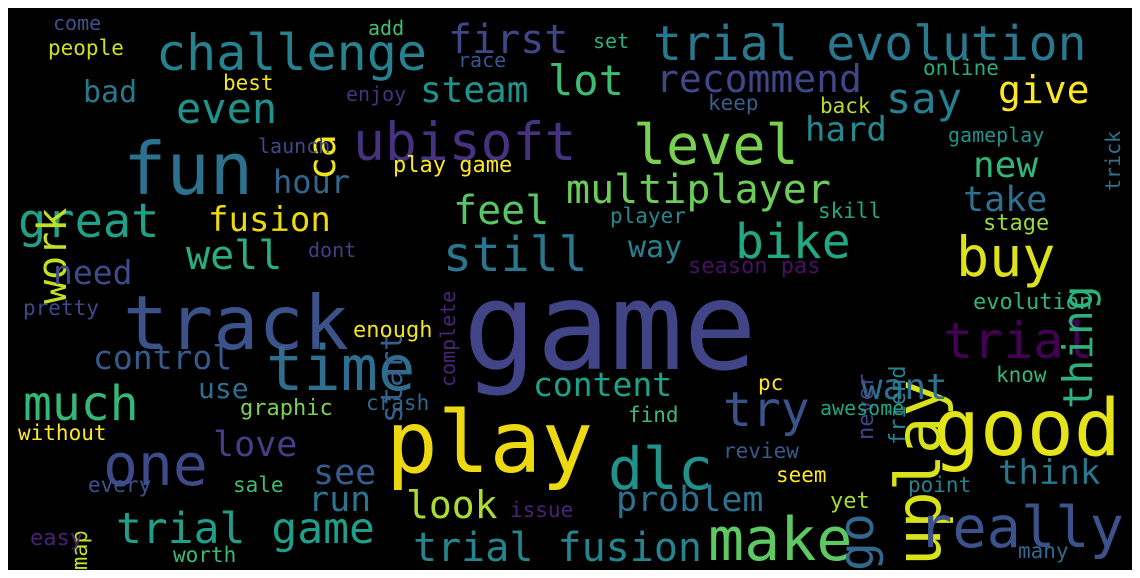 Image resolution: width=1140 pixels, height=578 pixels. Describe the element at coordinates (754, 266) in the screenshot. I see `cloud-word: season pas` at that location.